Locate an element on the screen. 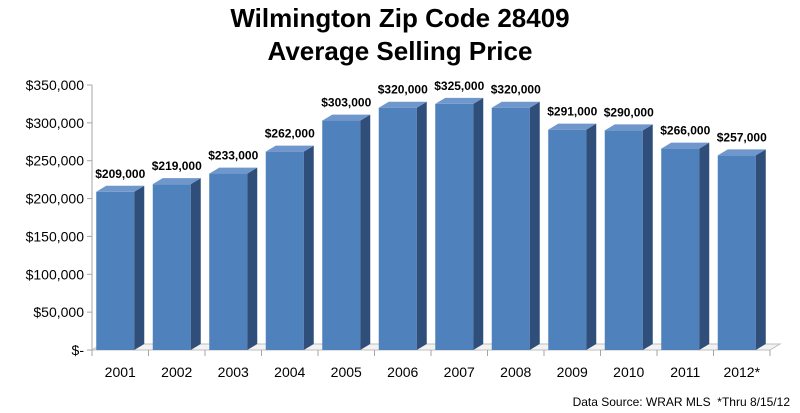 Image resolution: width=800 pixels, height=413 pixels. x-tick-label: 2004 is located at coordinates (289, 372).